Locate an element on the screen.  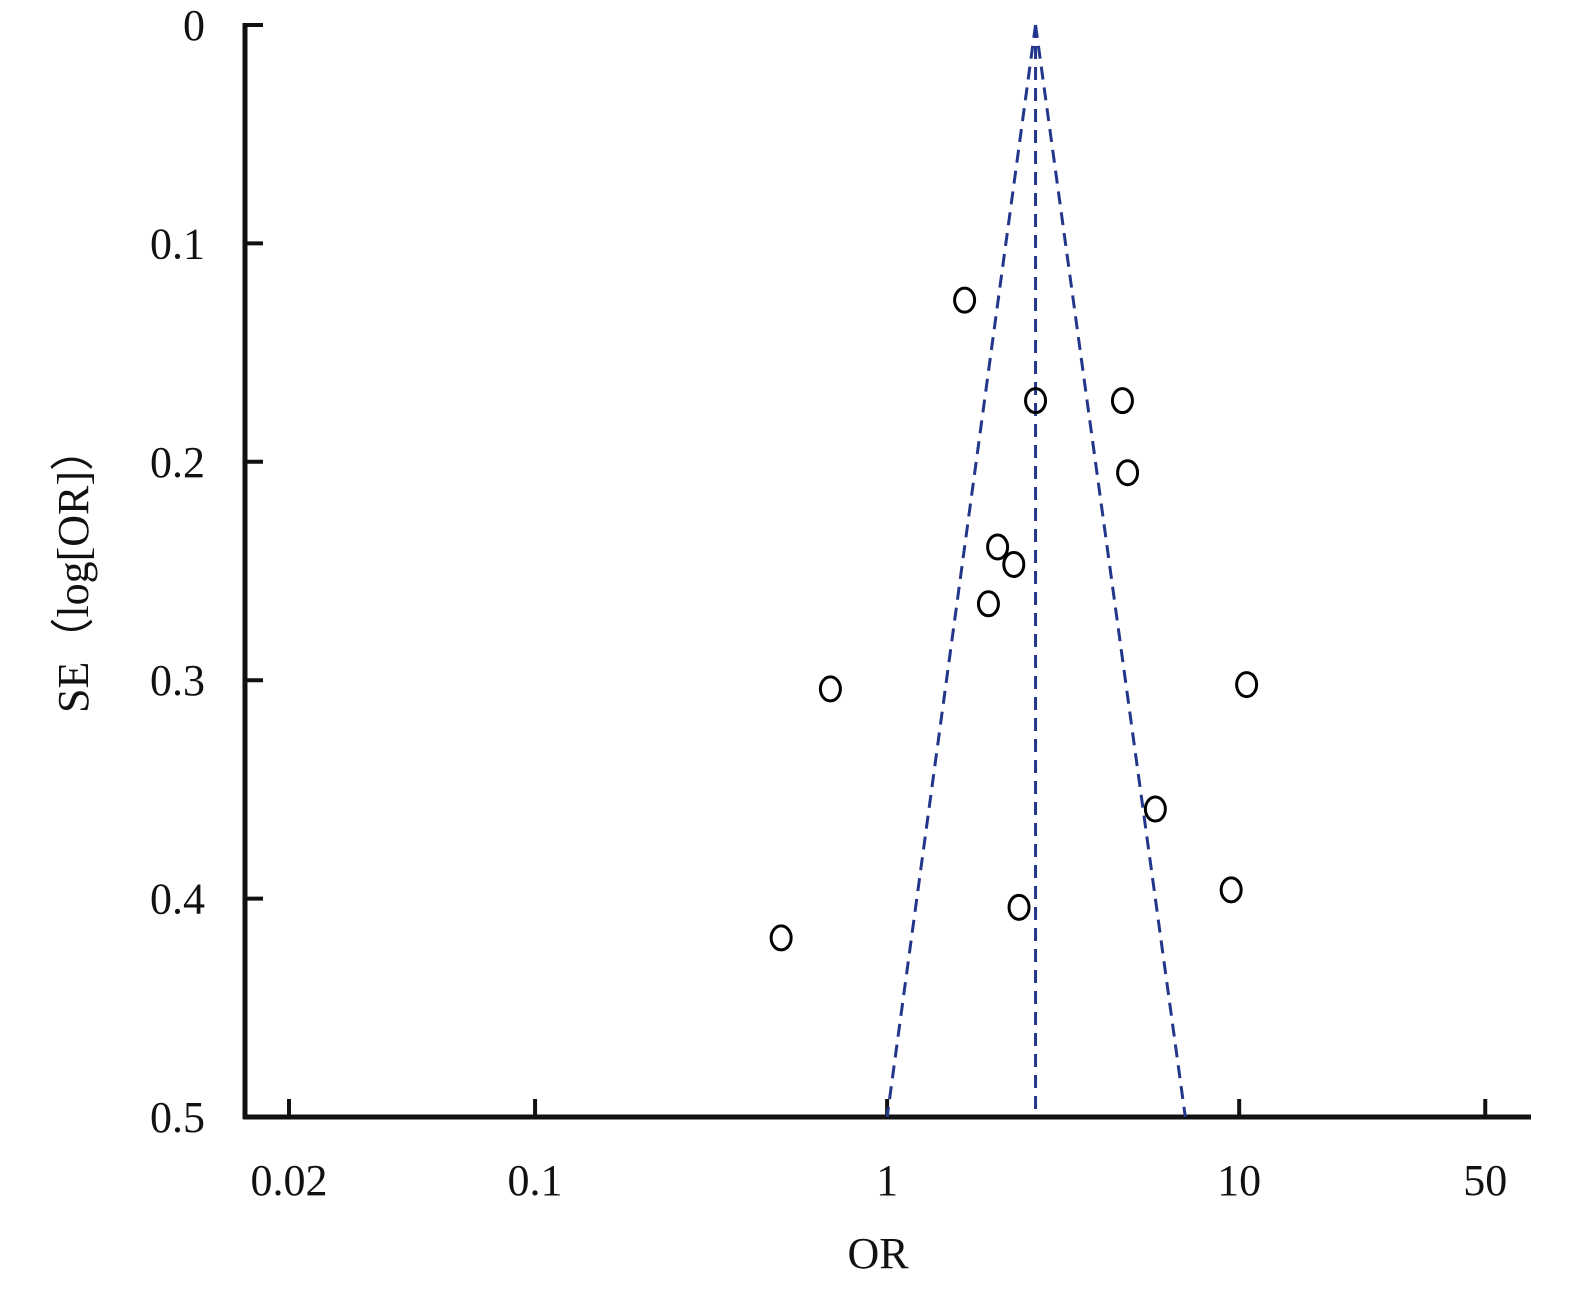
x-tick-label: 10 is located at coordinates (1239, 1180).